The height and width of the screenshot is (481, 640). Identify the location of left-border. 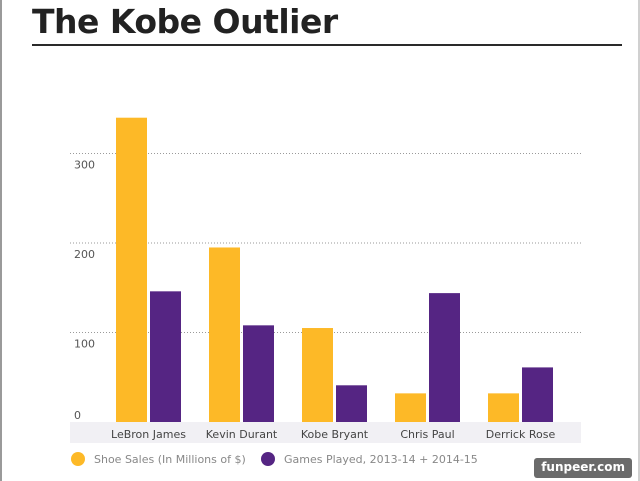
(1, 240).